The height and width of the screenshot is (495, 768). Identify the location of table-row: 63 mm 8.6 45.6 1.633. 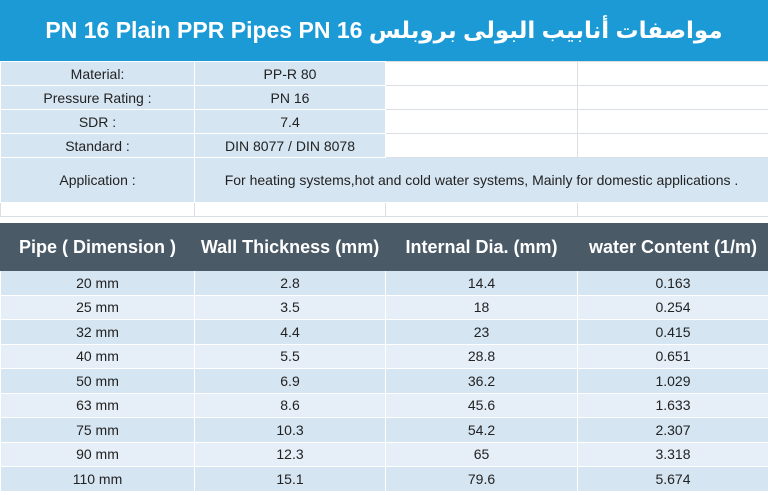
(384, 405).